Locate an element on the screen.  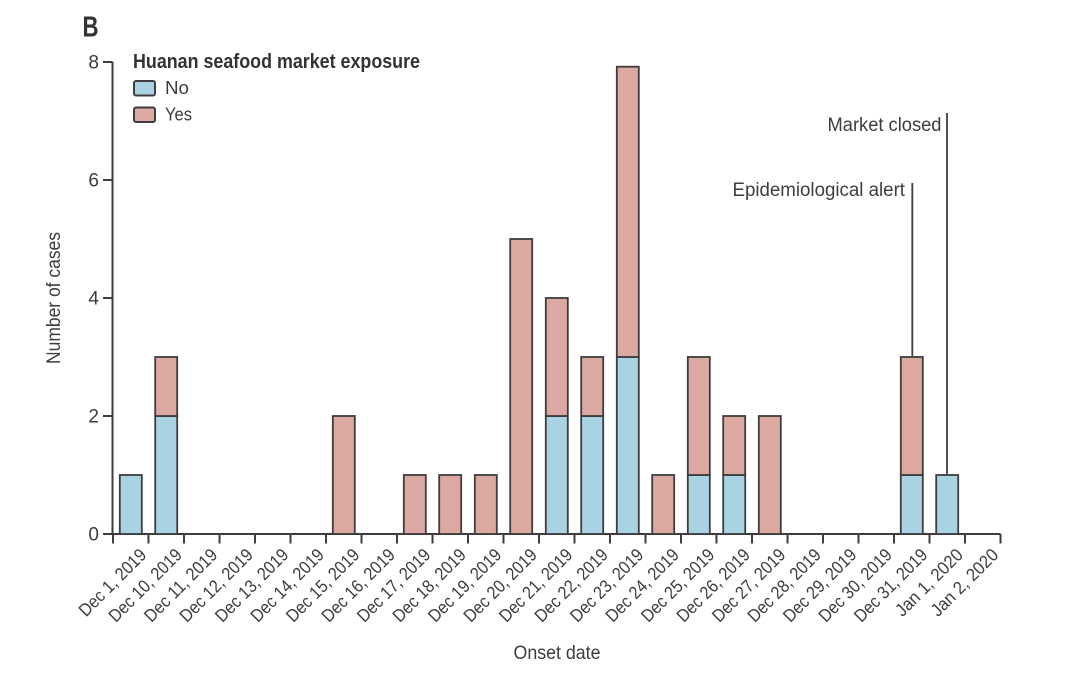
svg-text: Yes is located at coordinates (178, 115).